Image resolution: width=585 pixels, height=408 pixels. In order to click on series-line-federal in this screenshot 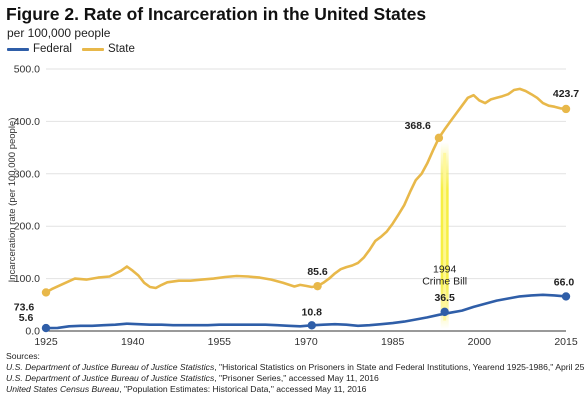, I will do `click(306, 311)`.